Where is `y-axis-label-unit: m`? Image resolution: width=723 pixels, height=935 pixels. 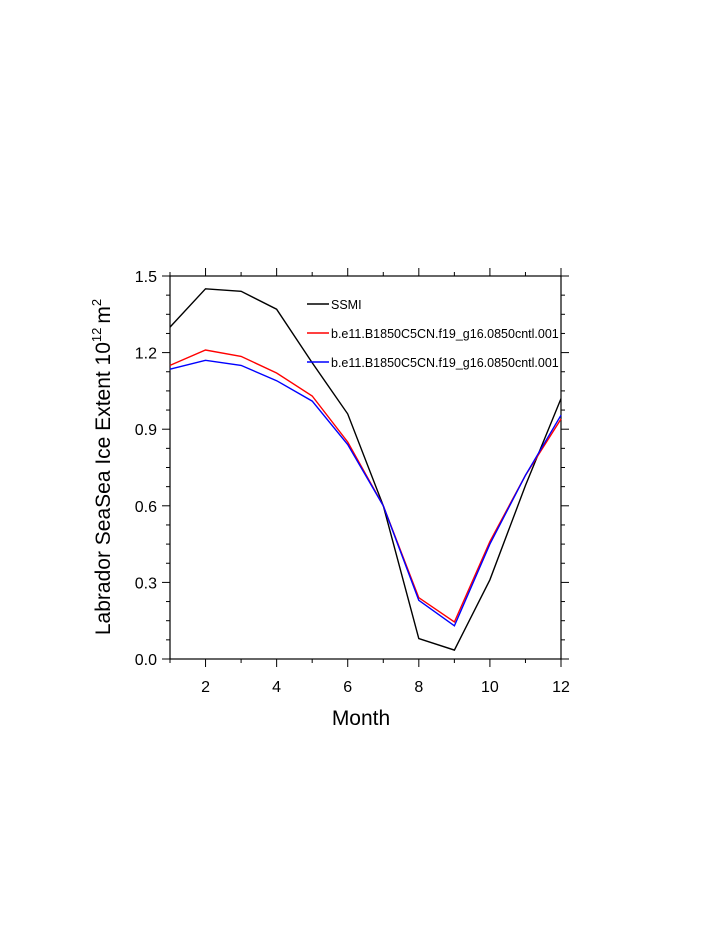
y-axis-label-unit: m is located at coordinates (103, 315).